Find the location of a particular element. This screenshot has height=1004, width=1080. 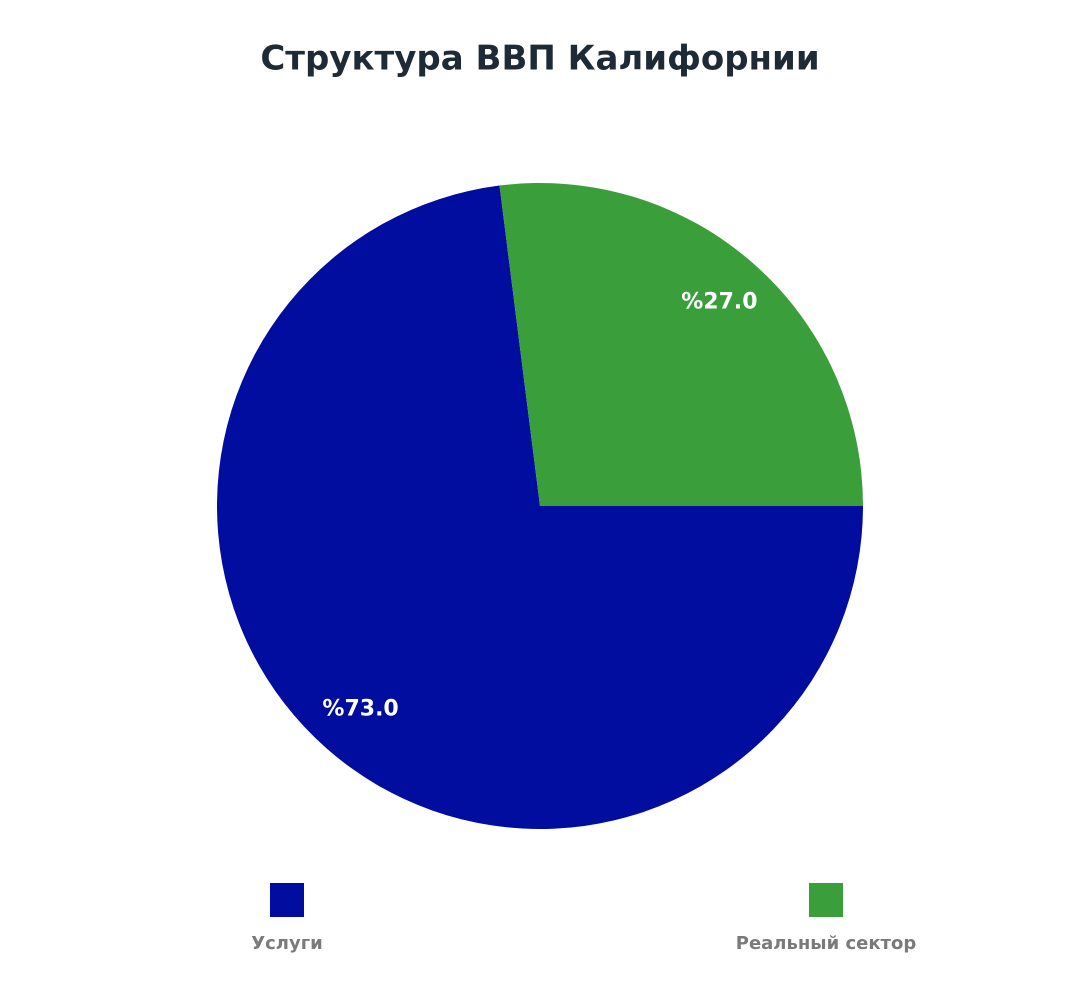

value-label: %27.0 is located at coordinates (719, 301).